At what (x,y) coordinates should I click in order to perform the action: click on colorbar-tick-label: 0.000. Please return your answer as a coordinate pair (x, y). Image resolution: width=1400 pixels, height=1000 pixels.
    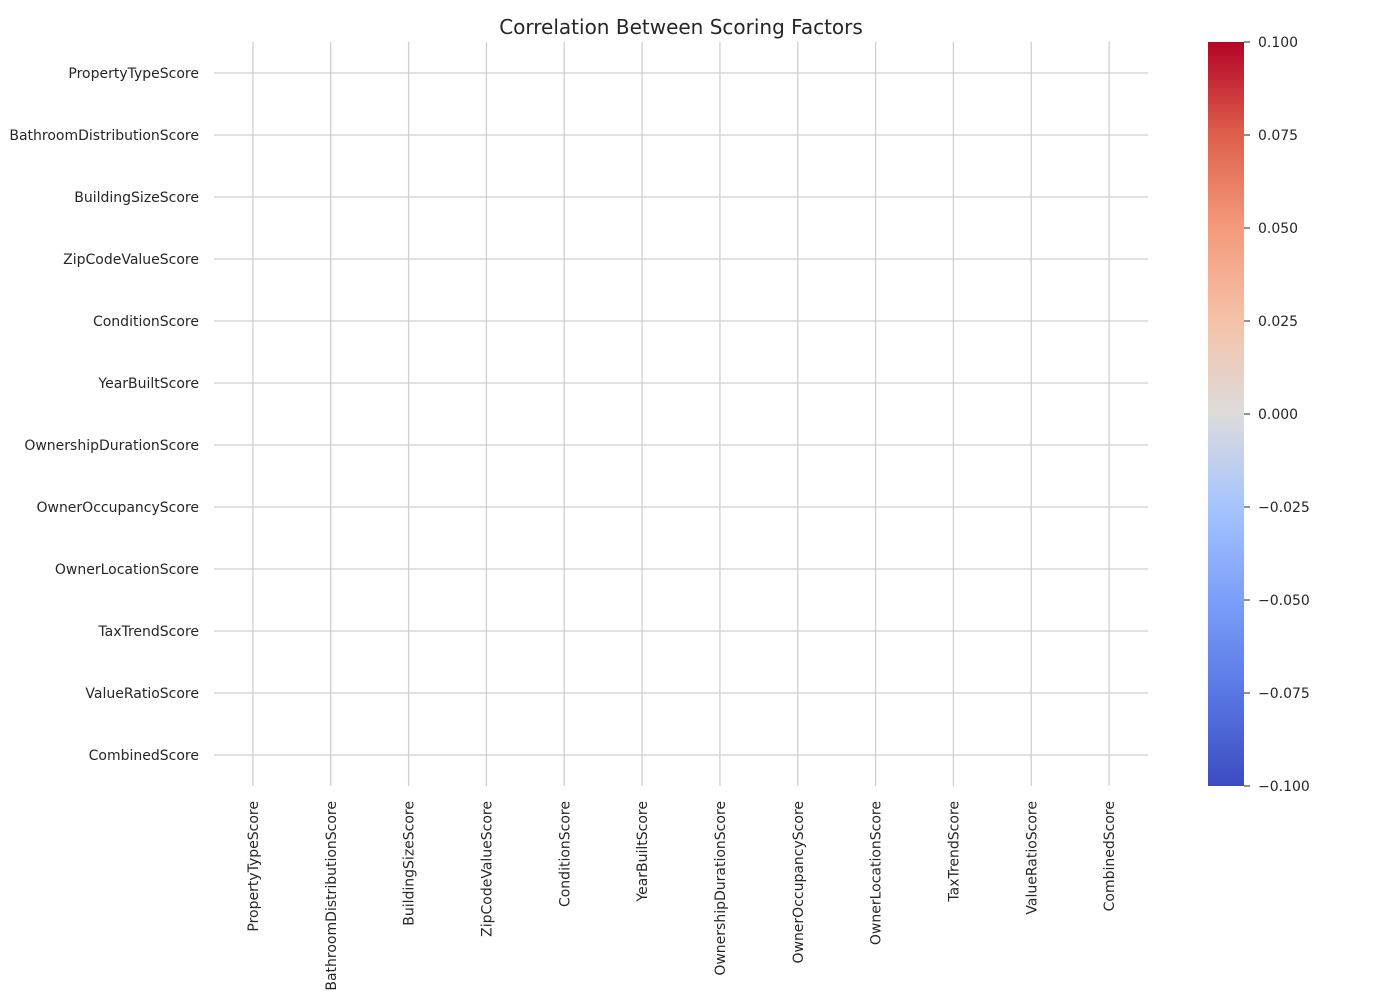
    Looking at the image, I should click on (1278, 415).